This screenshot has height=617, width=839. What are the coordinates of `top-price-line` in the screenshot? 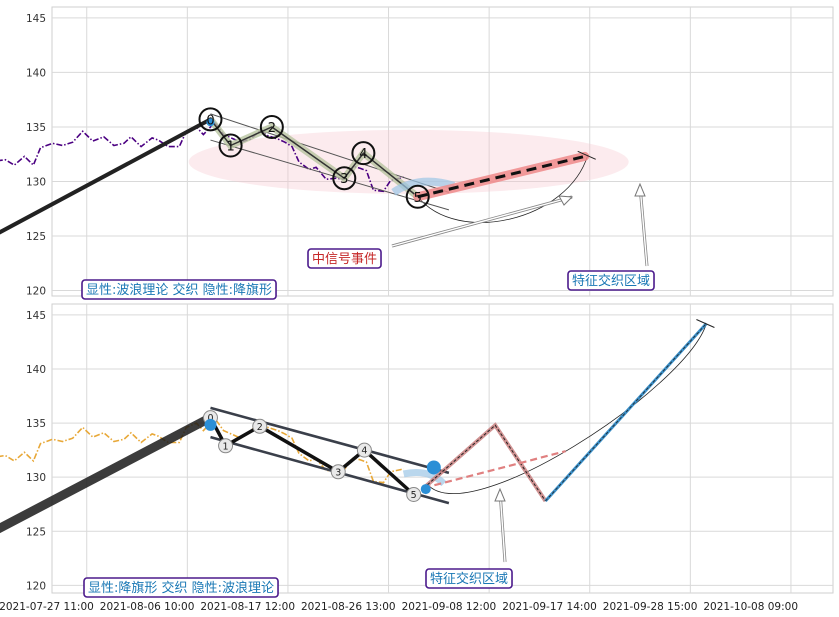 It's located at (202, 155).